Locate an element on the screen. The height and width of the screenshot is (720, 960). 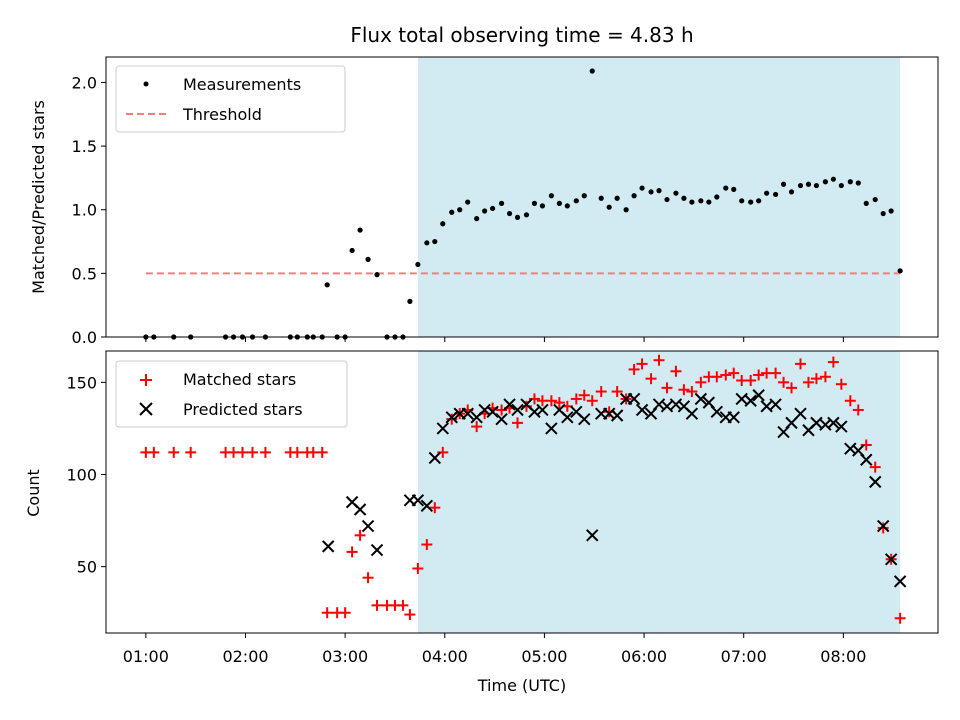
legend-marker-measurements is located at coordinates (146, 84).